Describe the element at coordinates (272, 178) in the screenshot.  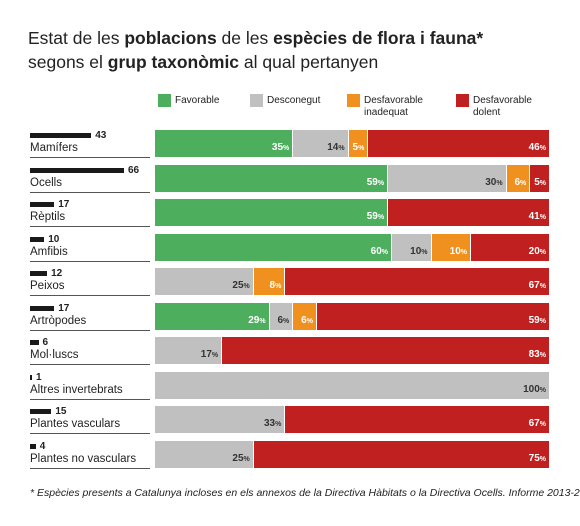
I see `bar-segment-favorable: 59%` at that location.